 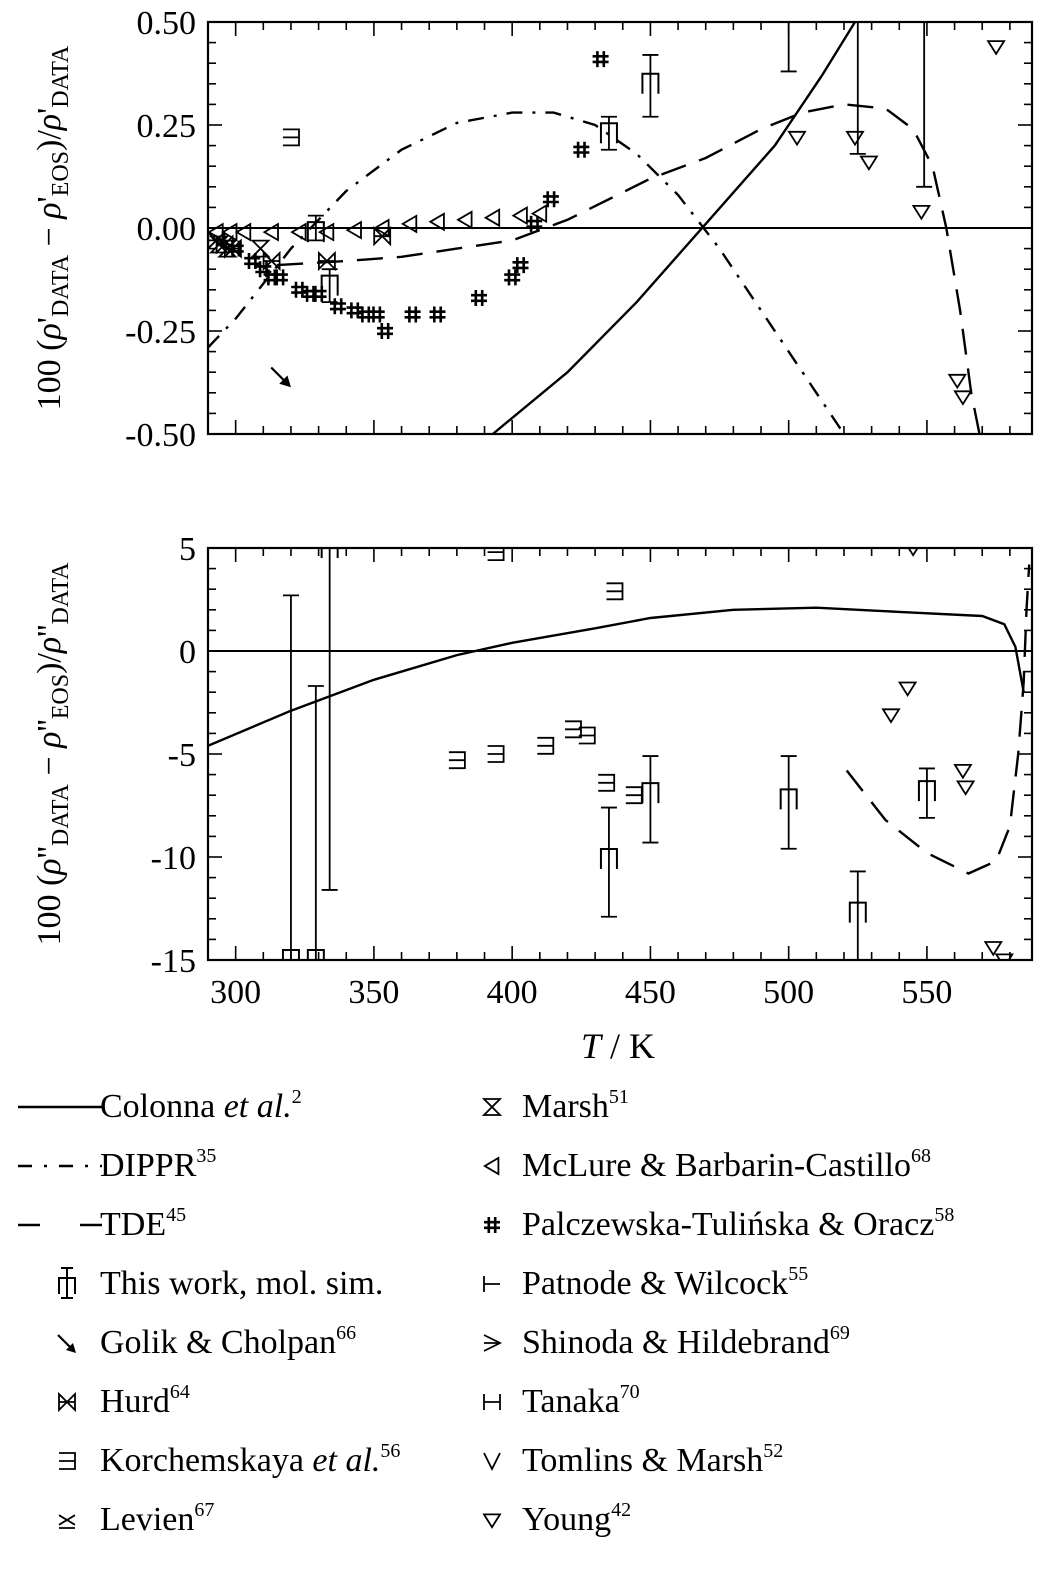 I want to click on y-tick-label: 0.50, so click(x=167, y=23).